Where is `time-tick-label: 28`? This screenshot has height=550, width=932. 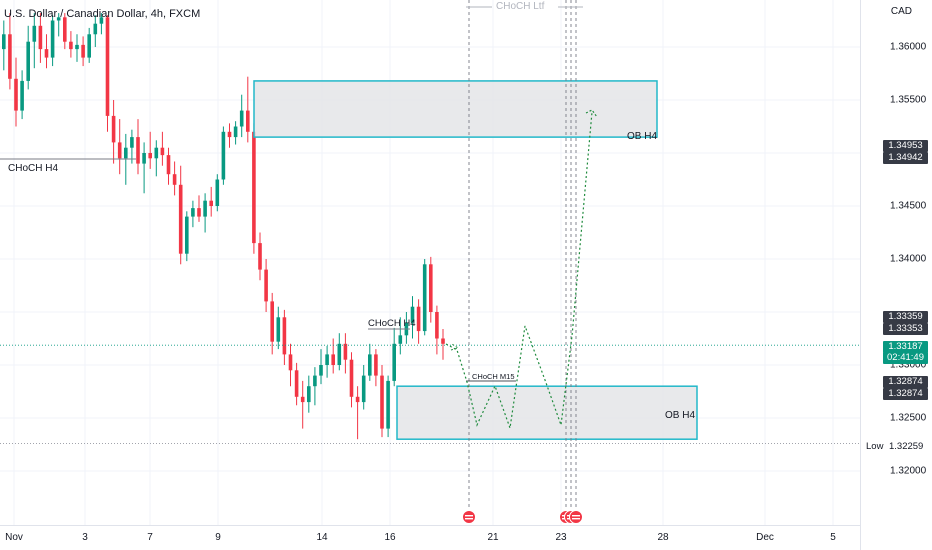
time-tick-label: 28 is located at coordinates (663, 537).